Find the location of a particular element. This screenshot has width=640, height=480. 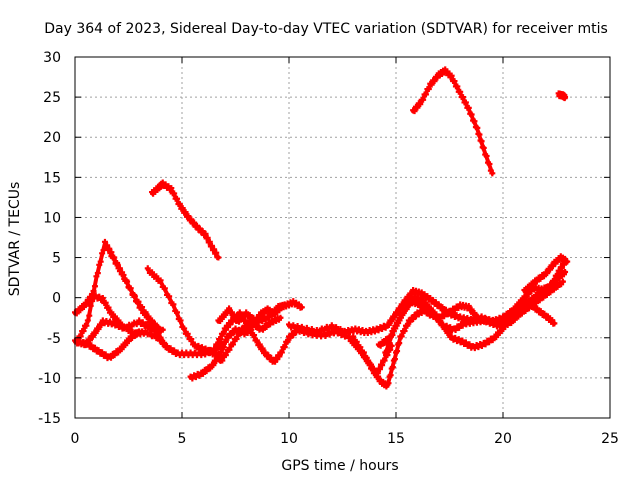

x-tick-label: 25 is located at coordinates (610, 439).